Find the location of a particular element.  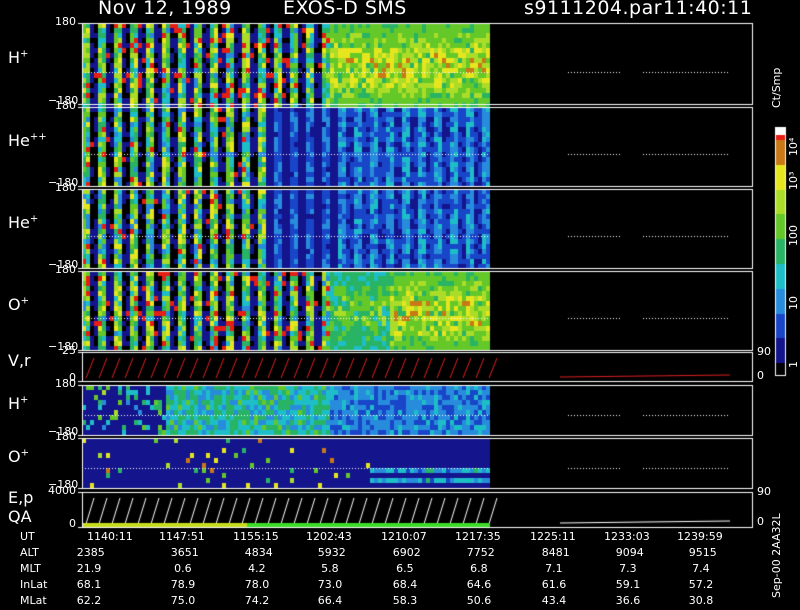

ephemeris-cell: 50.6 is located at coordinates (479, 600).